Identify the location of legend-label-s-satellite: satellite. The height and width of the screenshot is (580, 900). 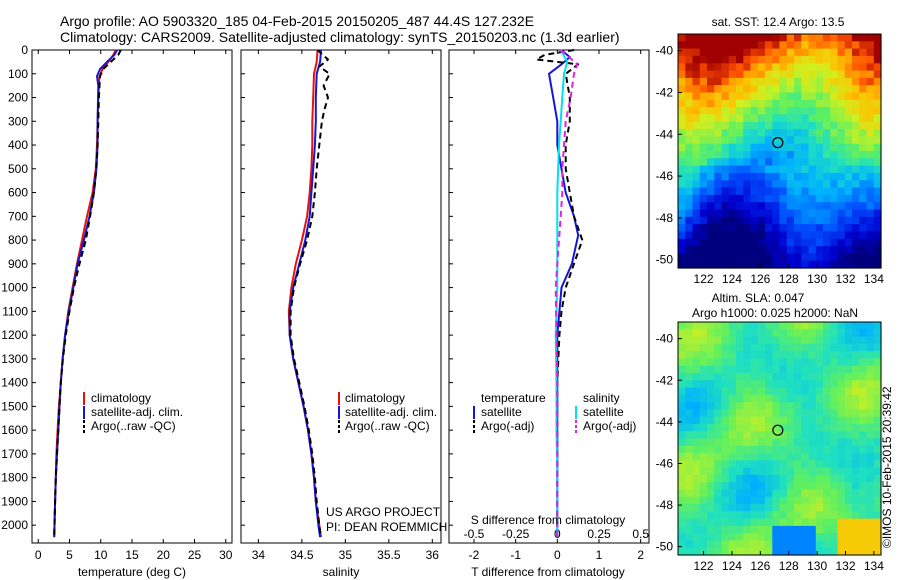
(603, 412).